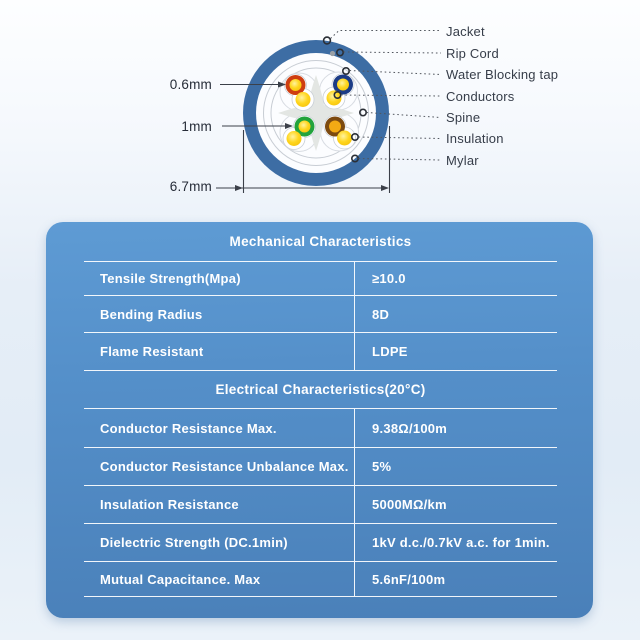  What do you see at coordinates (219, 542) in the screenshot?
I see `row-label: Dielectric Strength (DC.1min)` at bounding box center [219, 542].